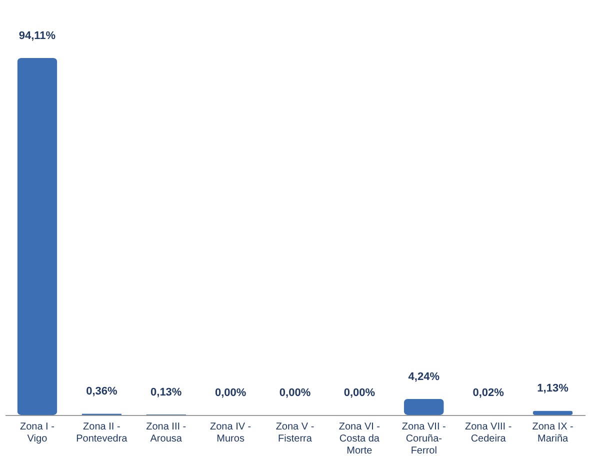 This screenshot has width=594, height=465. Describe the element at coordinates (102, 433) in the screenshot. I see `x-tick-label: Zona II - Pontevedra` at that location.